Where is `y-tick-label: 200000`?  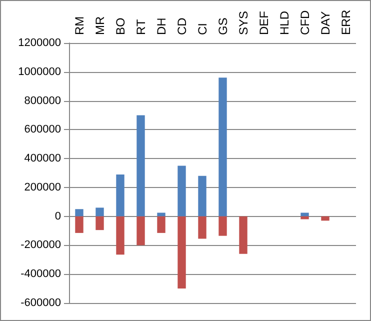 y-tick-label: 200000 is located at coordinates (42, 187).